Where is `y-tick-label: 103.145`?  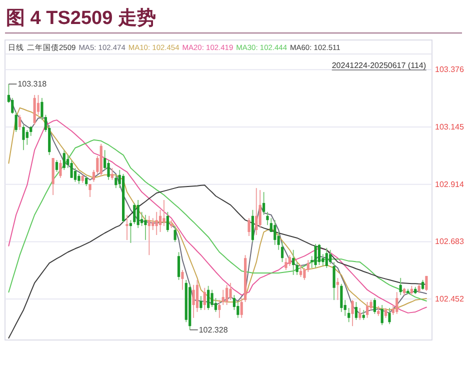 y-tick-label: 103.145 is located at coordinates (449, 127).